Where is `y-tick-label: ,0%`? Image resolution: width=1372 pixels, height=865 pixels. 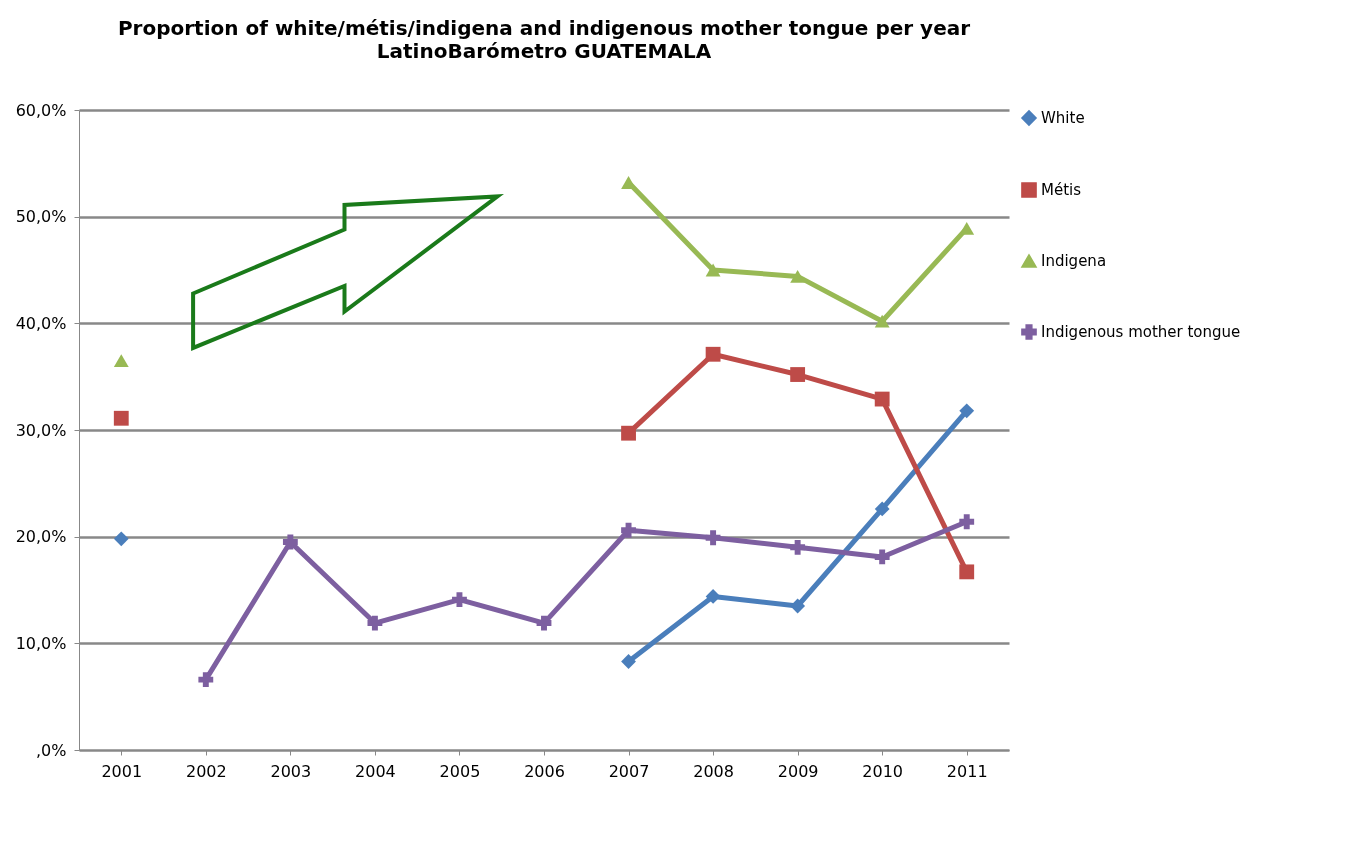
y-tick-label: ,0% is located at coordinates (51, 750).